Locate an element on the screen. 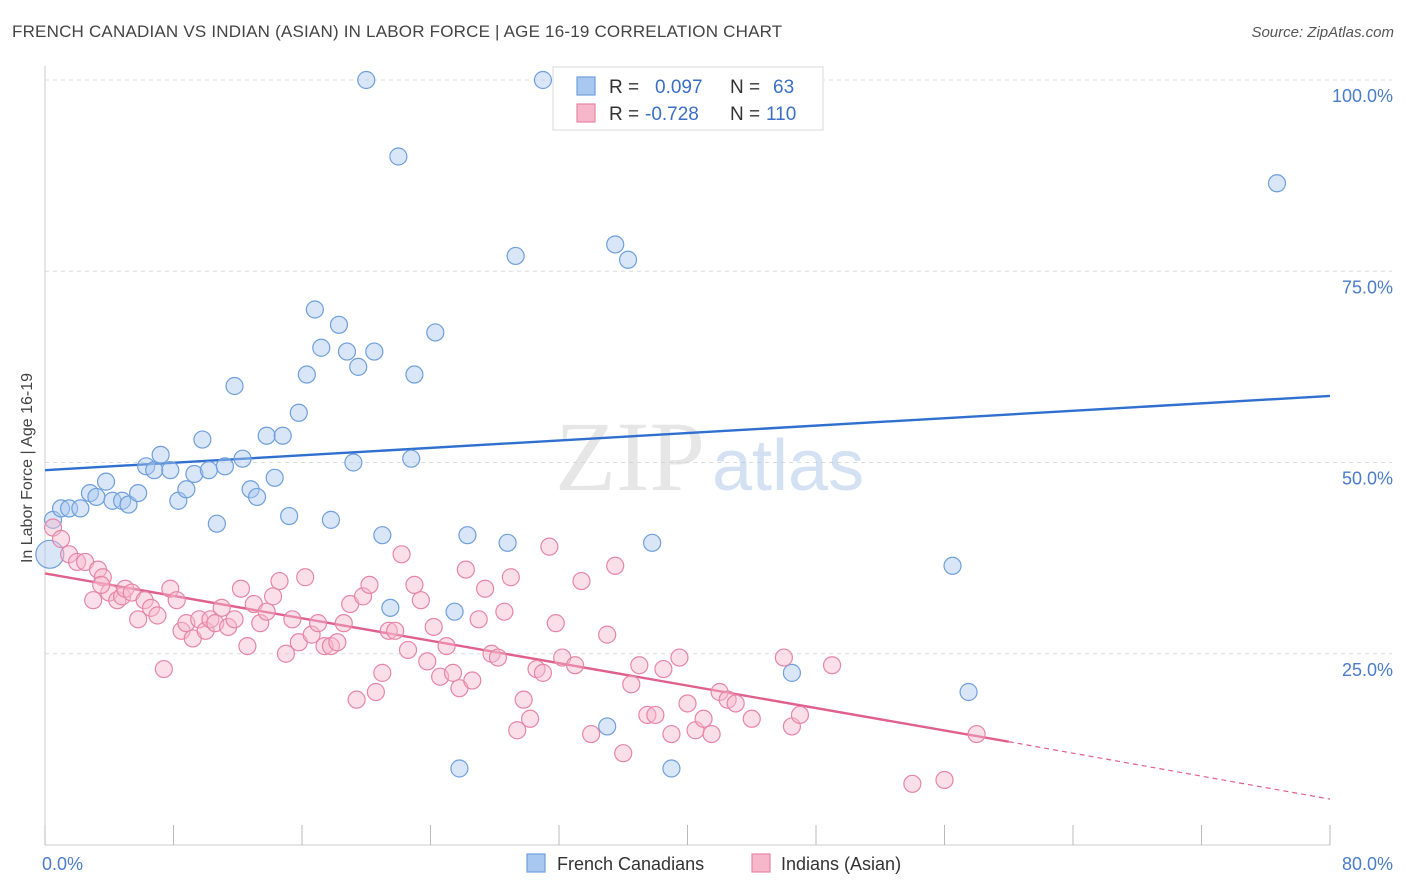  stats-r-value-2: -0.728 is located at coordinates (672, 114).